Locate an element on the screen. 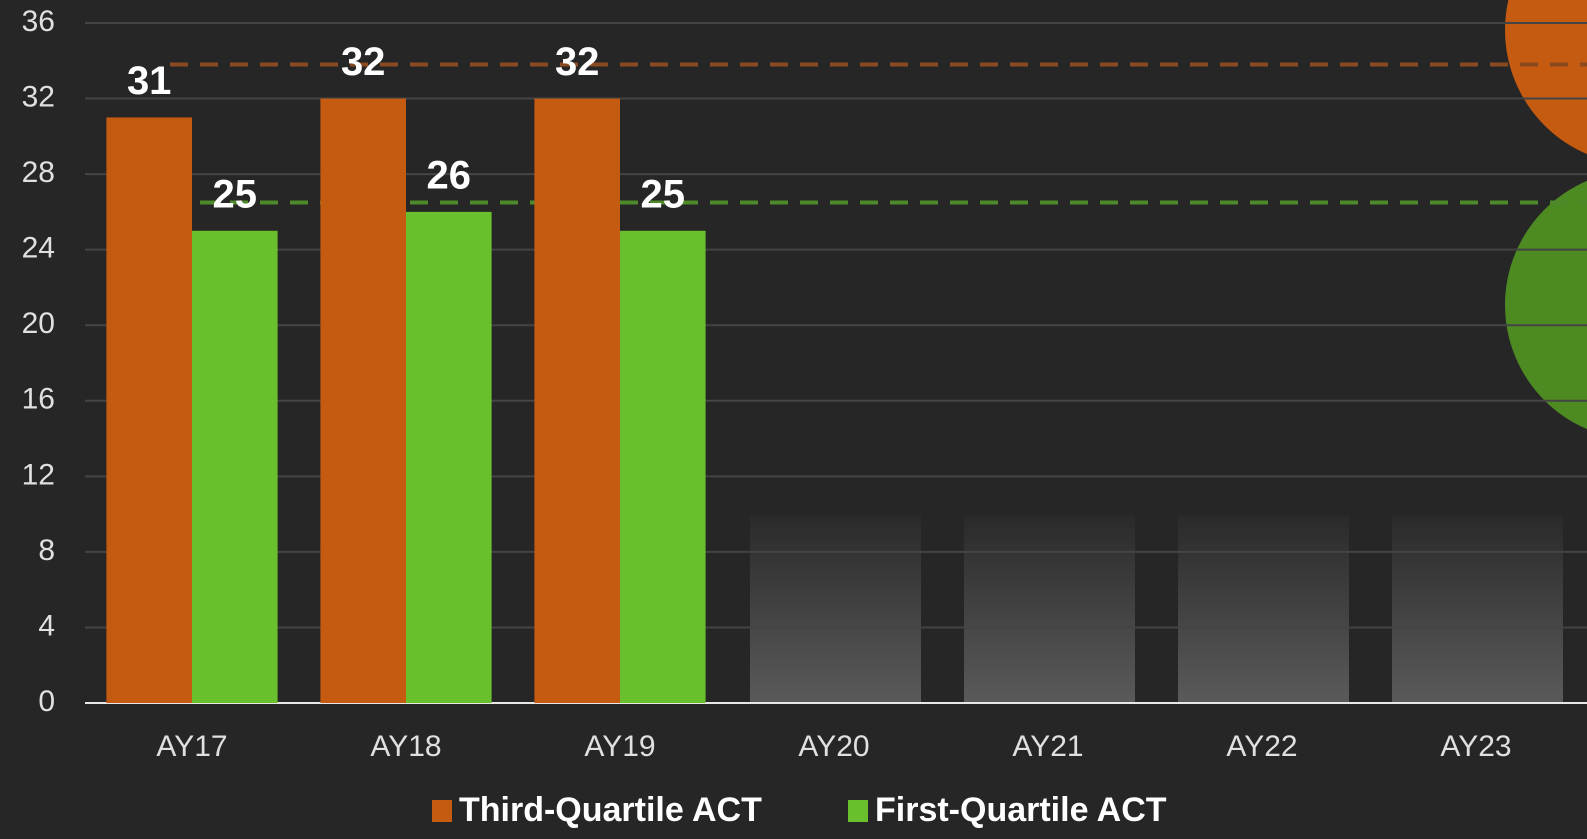  y-tick-label: 16 is located at coordinates (38, 399).